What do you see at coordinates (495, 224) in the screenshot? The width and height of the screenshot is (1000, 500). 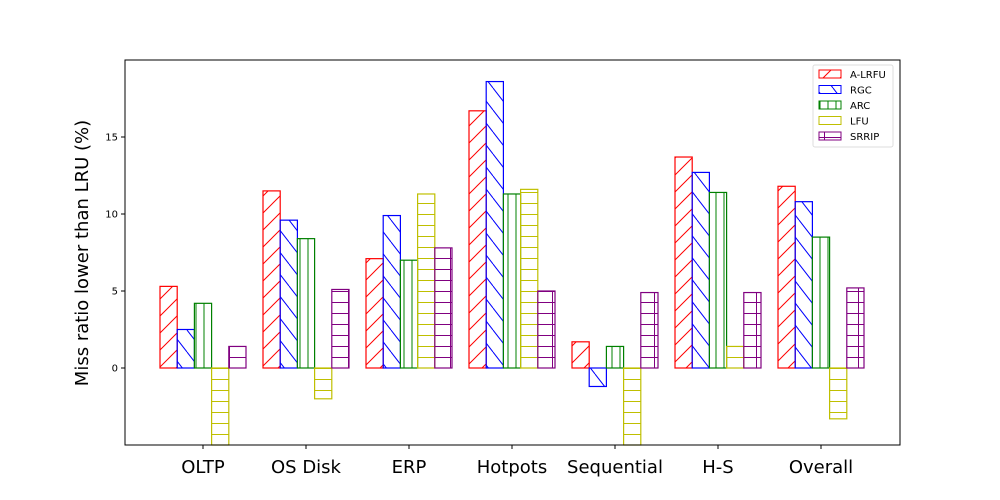 I see `bar-rgc-hotpots` at bounding box center [495, 224].